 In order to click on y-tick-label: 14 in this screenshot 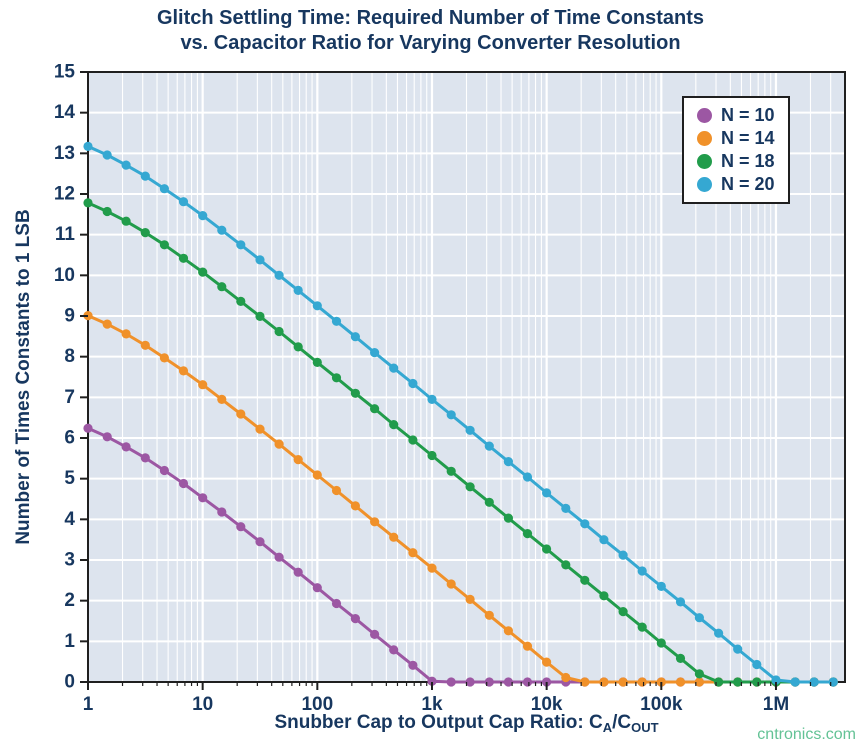, I will do `click(65, 112)`.